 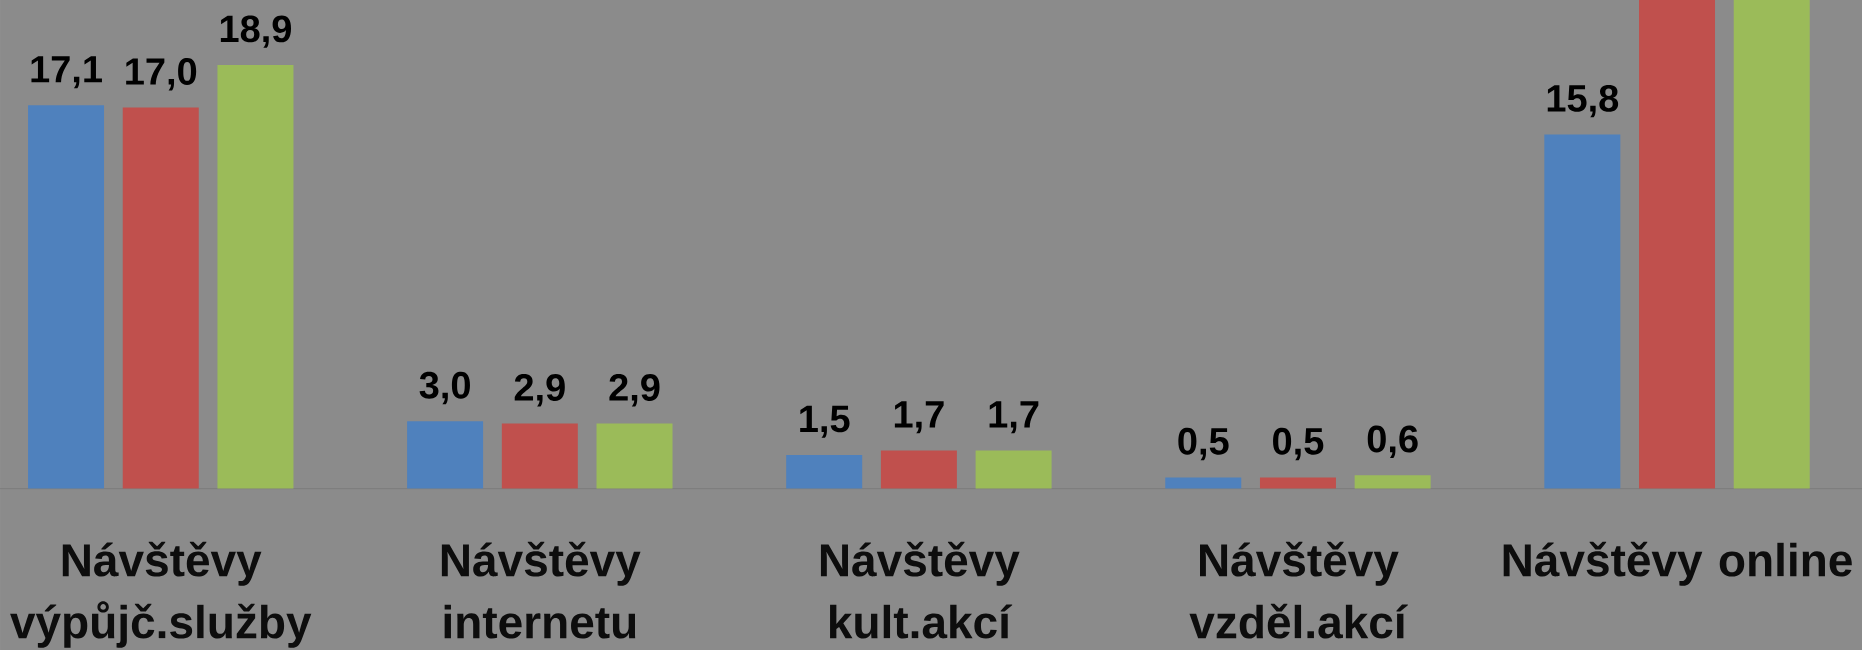 I want to click on x-tick-label: Návštěvy internetu, so click(x=541, y=590).